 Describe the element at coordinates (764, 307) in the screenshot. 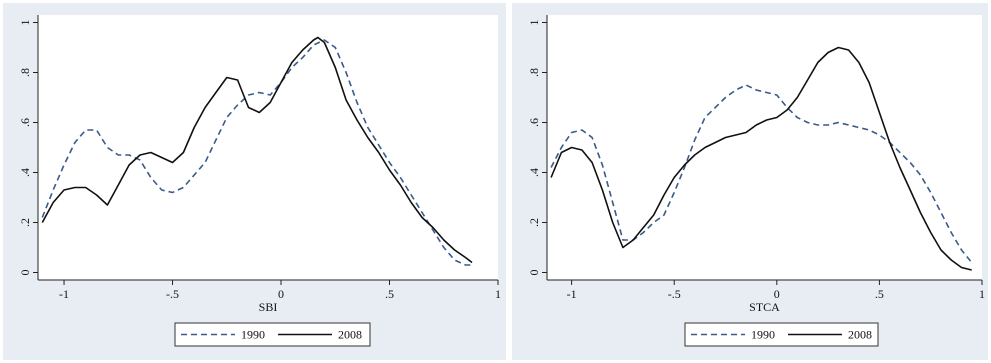

I see `x-axis-title: STCA` at that location.